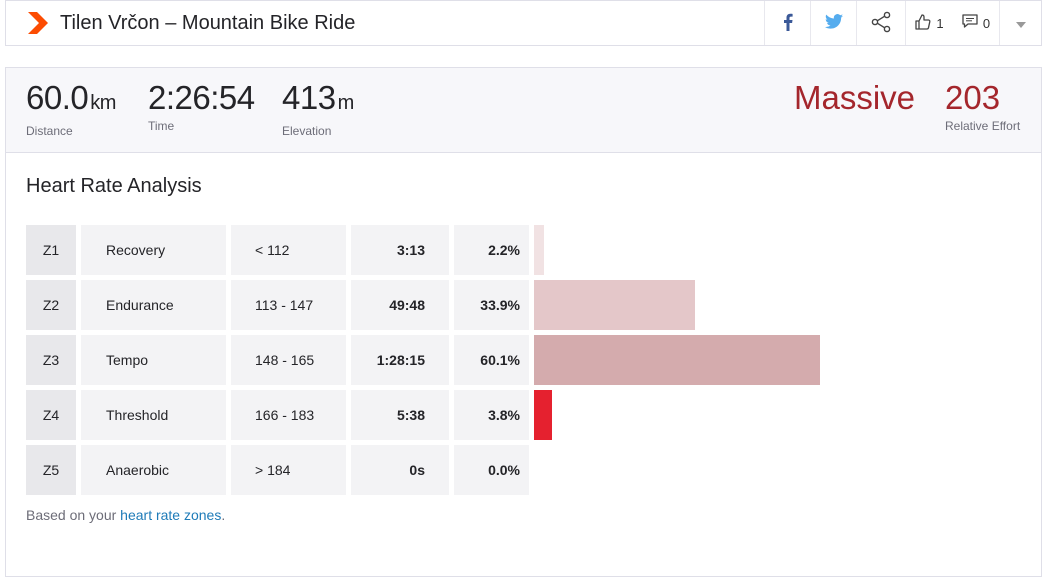 The width and height of the screenshot is (1059, 577). Describe the element at coordinates (970, 23) in the screenshot. I see `comment-icon` at that location.